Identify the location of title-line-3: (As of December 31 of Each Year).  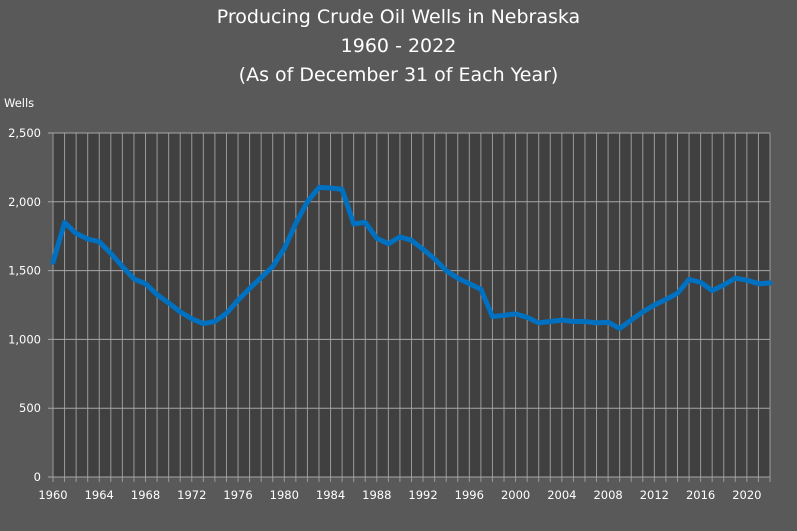
(398, 75).